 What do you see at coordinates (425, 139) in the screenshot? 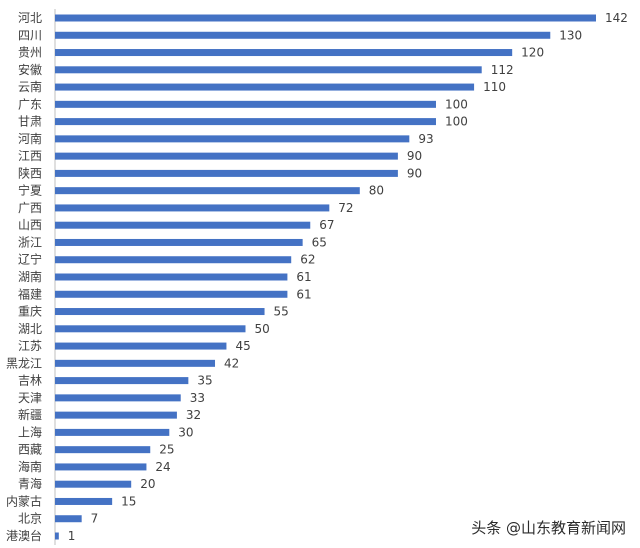
I see `value-label: 93` at bounding box center [425, 139].